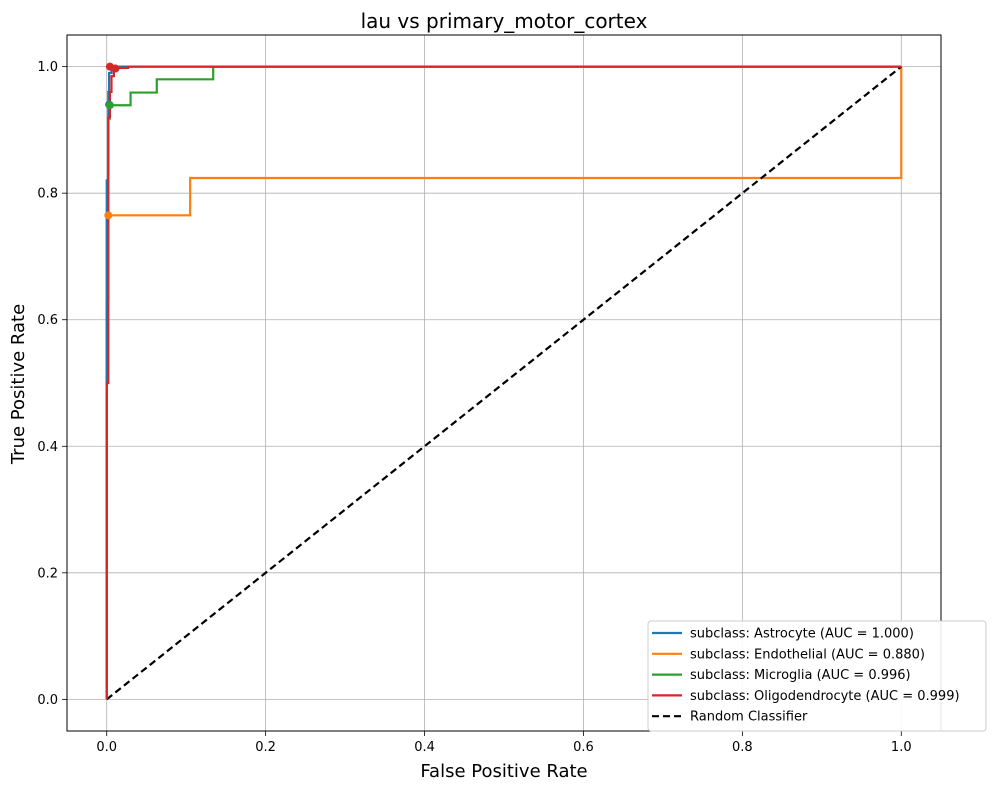 This screenshot has height=790, width=994. Describe the element at coordinates (265, 747) in the screenshot. I see `x-tick-label: 0.2` at that location.